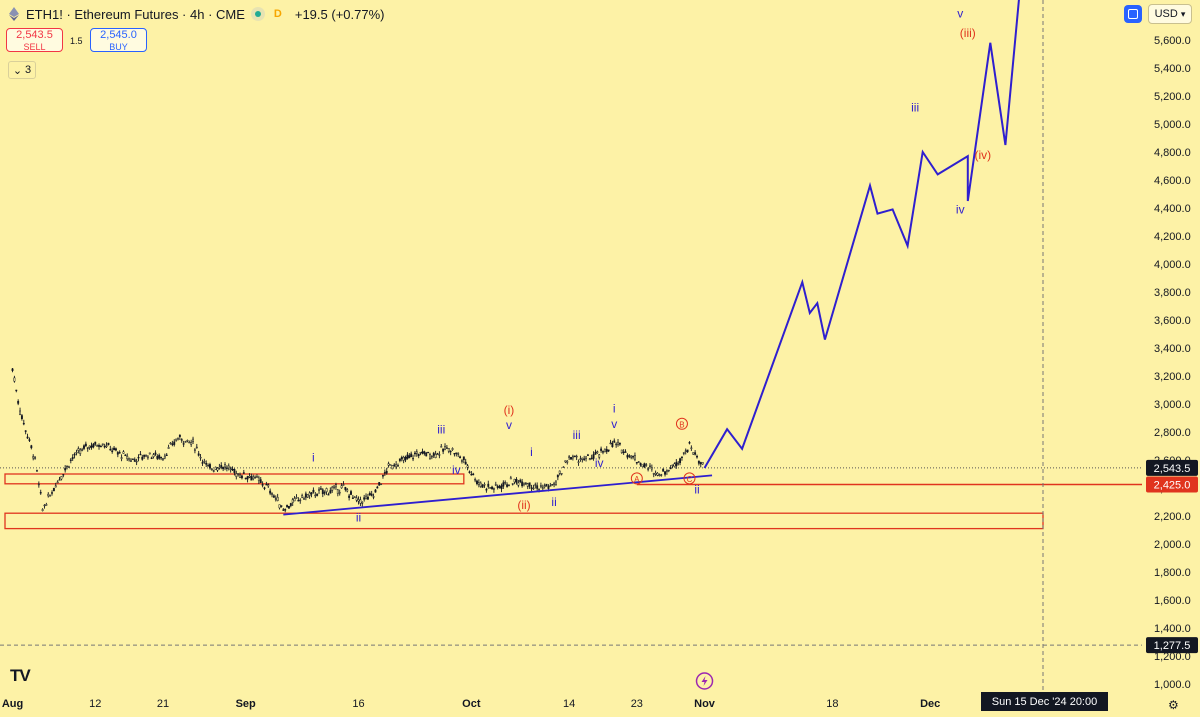 The height and width of the screenshot is (717, 1200). Describe the element at coordinates (832, 704) in the screenshot. I see `x-tick-label: 18` at that location.